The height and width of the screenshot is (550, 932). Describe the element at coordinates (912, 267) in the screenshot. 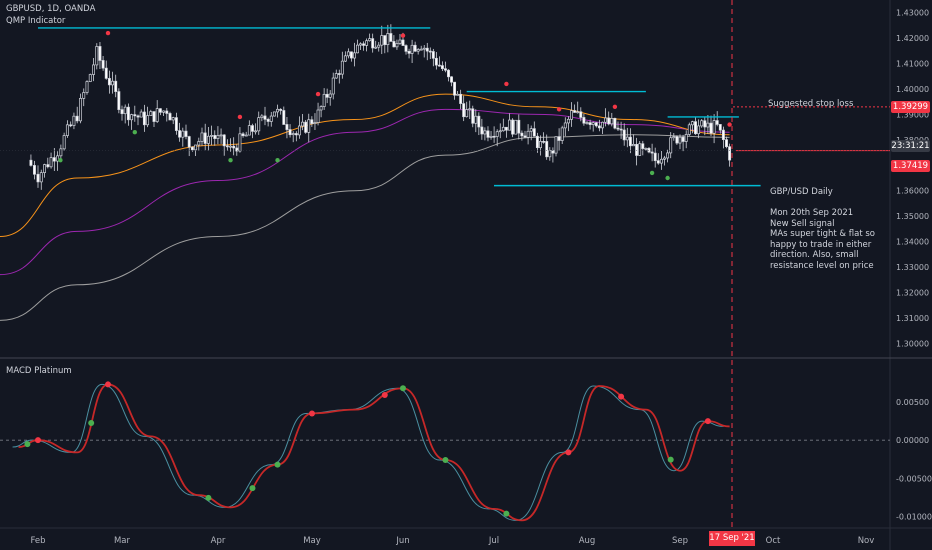

I see `price-tick-label: 1.33000` at that location.